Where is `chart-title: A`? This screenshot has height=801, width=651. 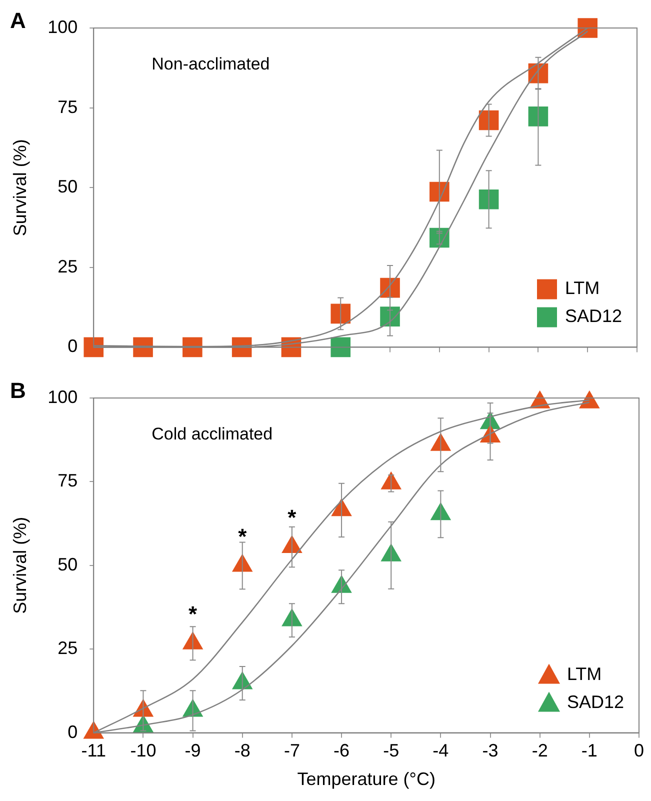
chart-title: A is located at coordinates (18, 21).